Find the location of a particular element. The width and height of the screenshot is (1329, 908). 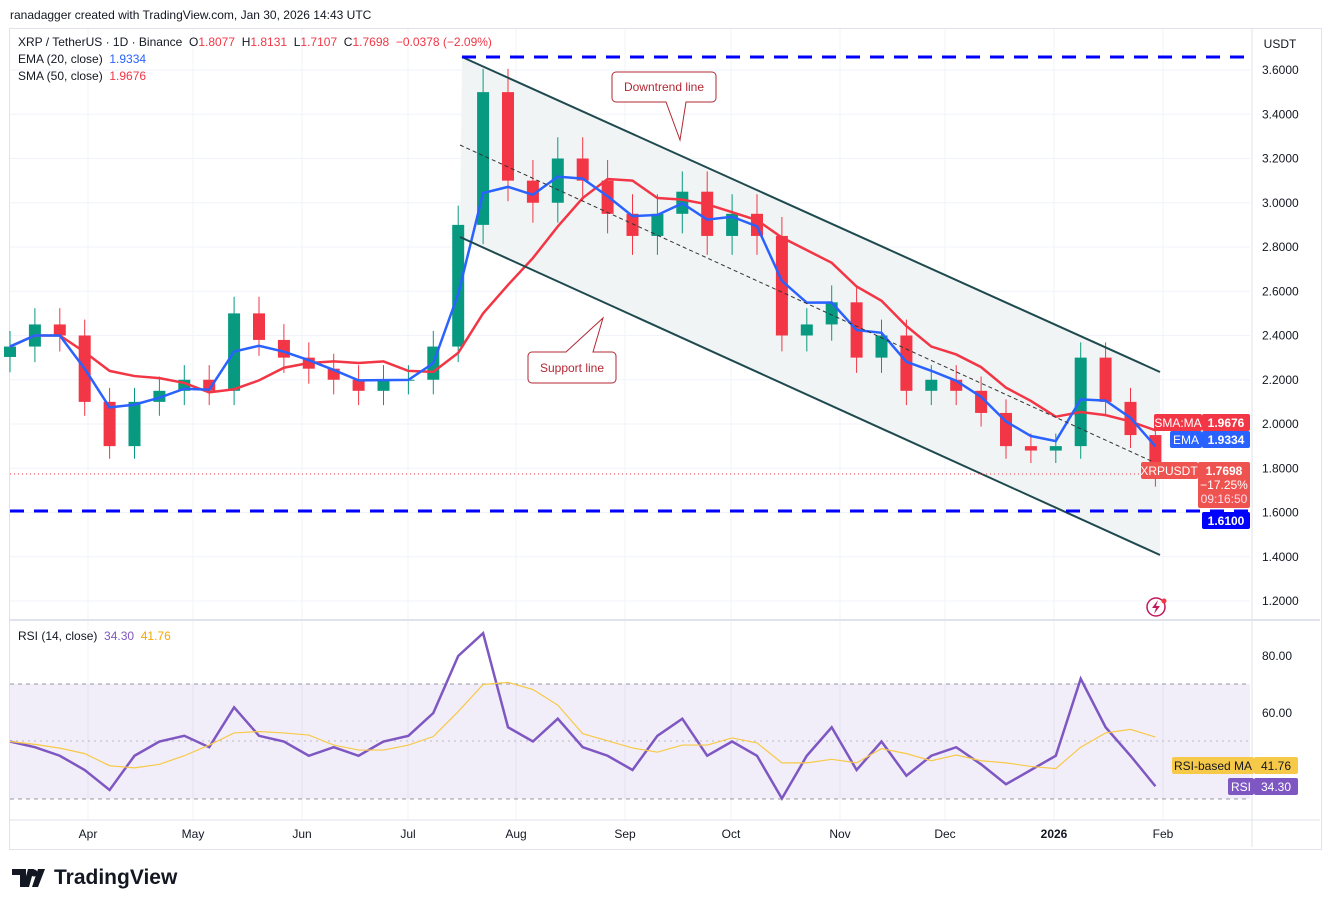

open-label: O is located at coordinates (193, 42).